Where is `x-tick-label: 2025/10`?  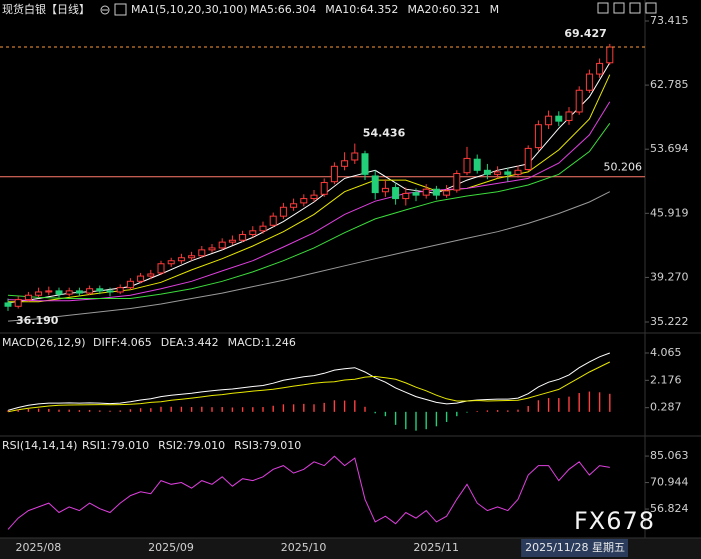
x-tick-label: 2025/10 is located at coordinates (304, 547).